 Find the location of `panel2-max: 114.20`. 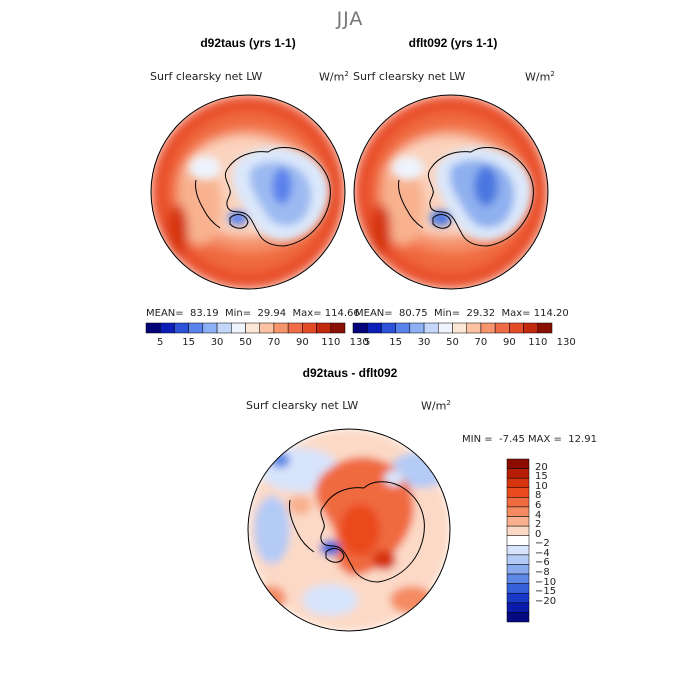

panel2-max: 114.20 is located at coordinates (551, 313).